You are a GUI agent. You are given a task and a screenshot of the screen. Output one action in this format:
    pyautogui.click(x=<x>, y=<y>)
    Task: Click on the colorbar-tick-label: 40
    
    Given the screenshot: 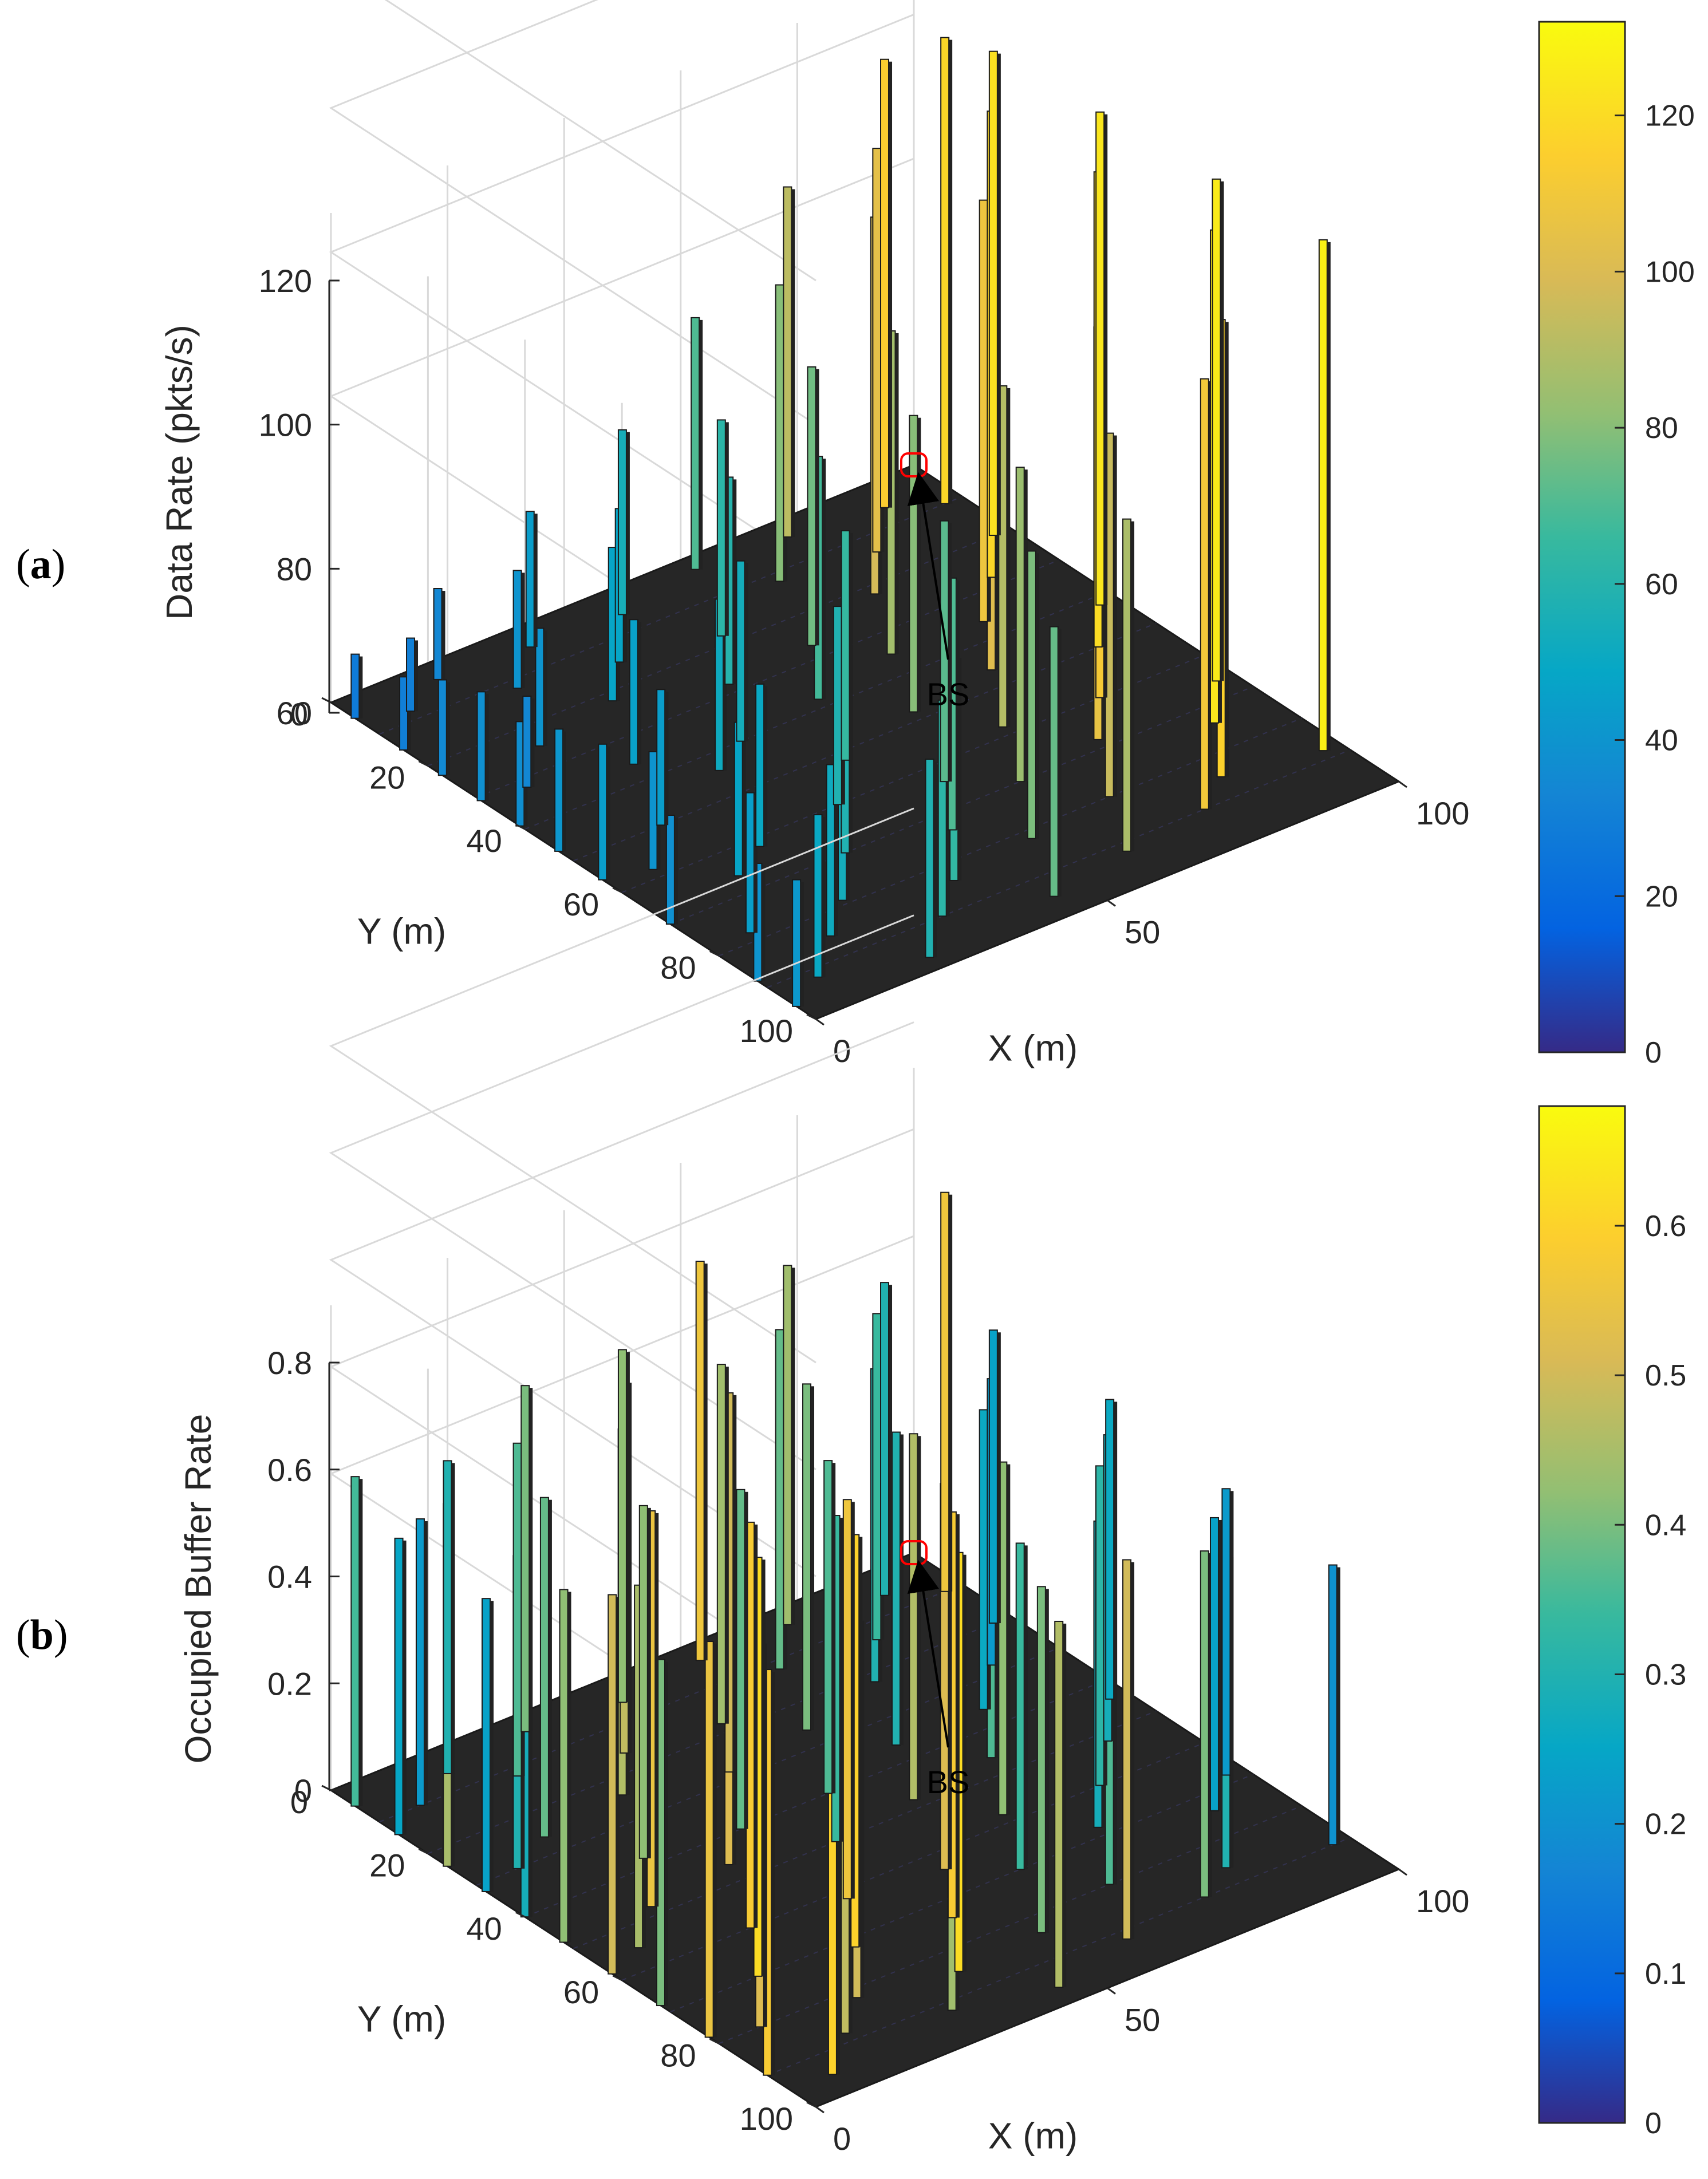 What is the action you would take?
    pyautogui.click(x=1662, y=740)
    